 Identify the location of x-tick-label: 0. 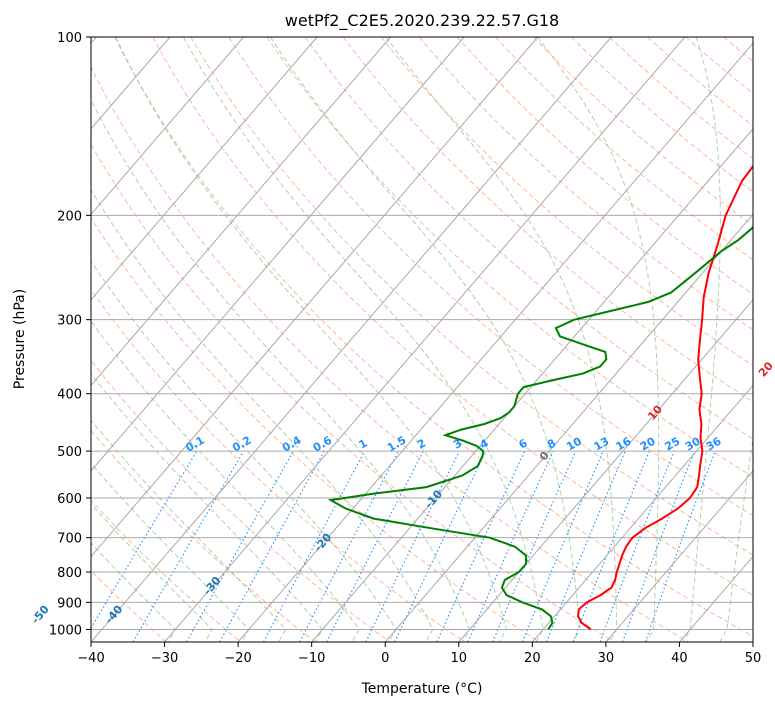
(385, 658).